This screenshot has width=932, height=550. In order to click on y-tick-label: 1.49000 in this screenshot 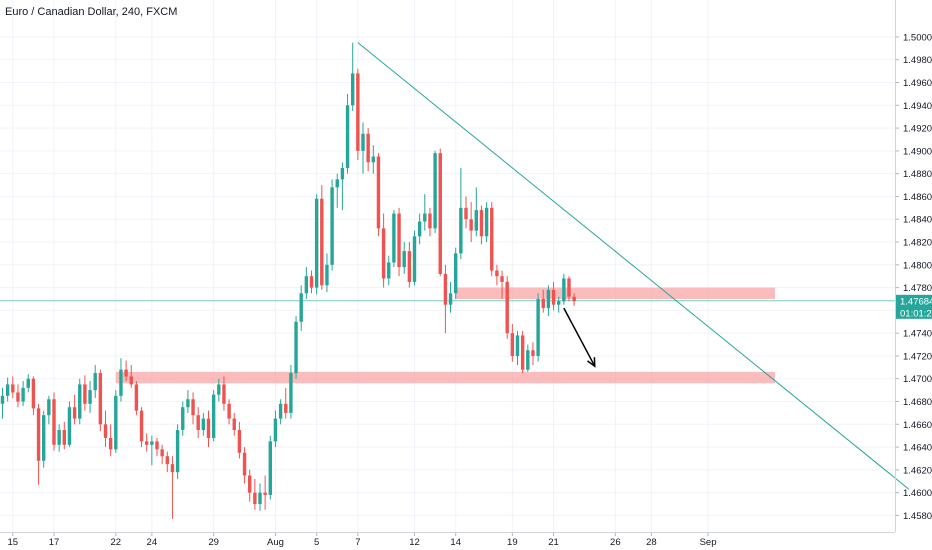, I will do `click(917, 151)`.